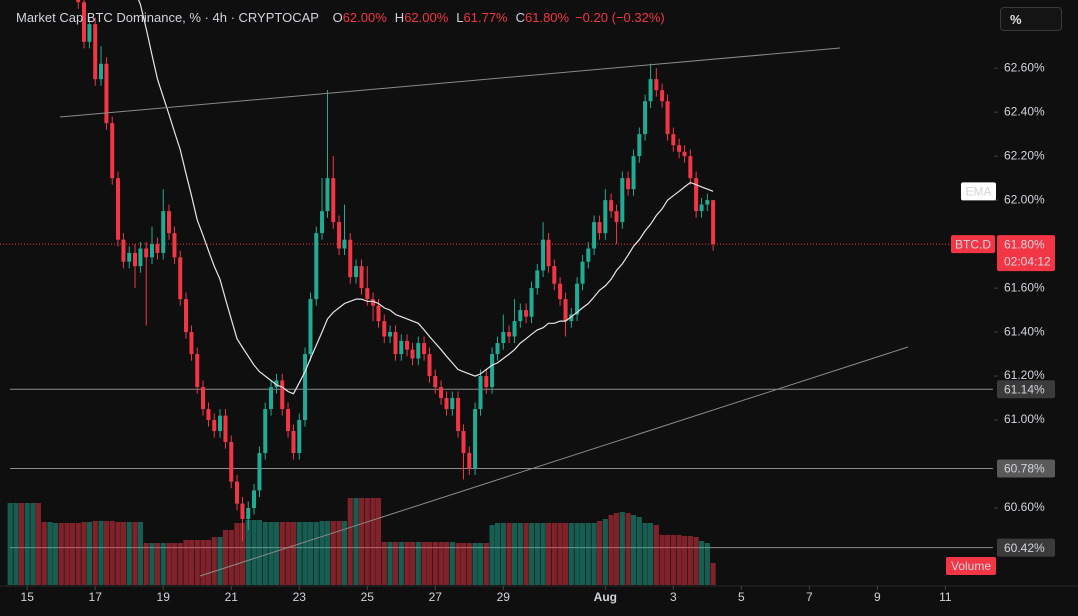 This screenshot has width=1078, height=616. Describe the element at coordinates (399, 17) in the screenshot. I see `legend-key: H` at that location.